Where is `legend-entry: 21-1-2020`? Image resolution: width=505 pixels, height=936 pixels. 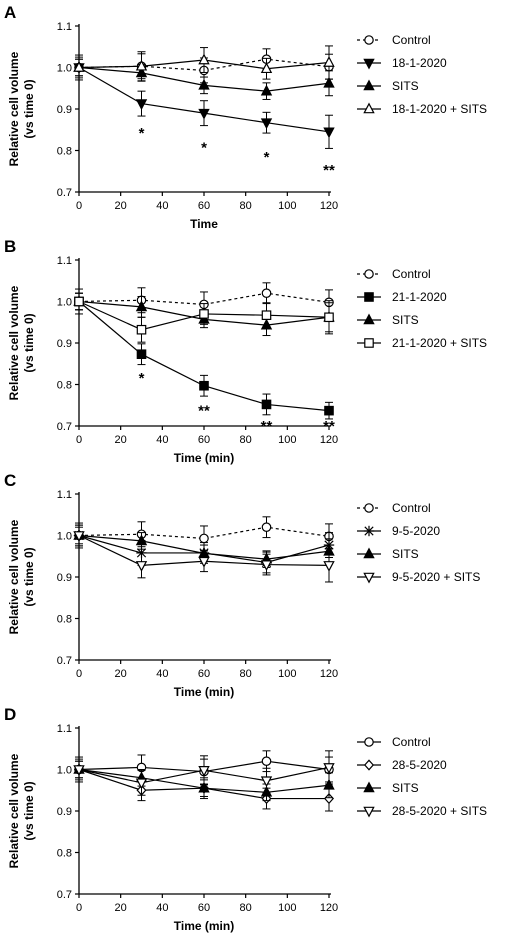 legend-entry: 21-1-2020 is located at coordinates (402, 297).